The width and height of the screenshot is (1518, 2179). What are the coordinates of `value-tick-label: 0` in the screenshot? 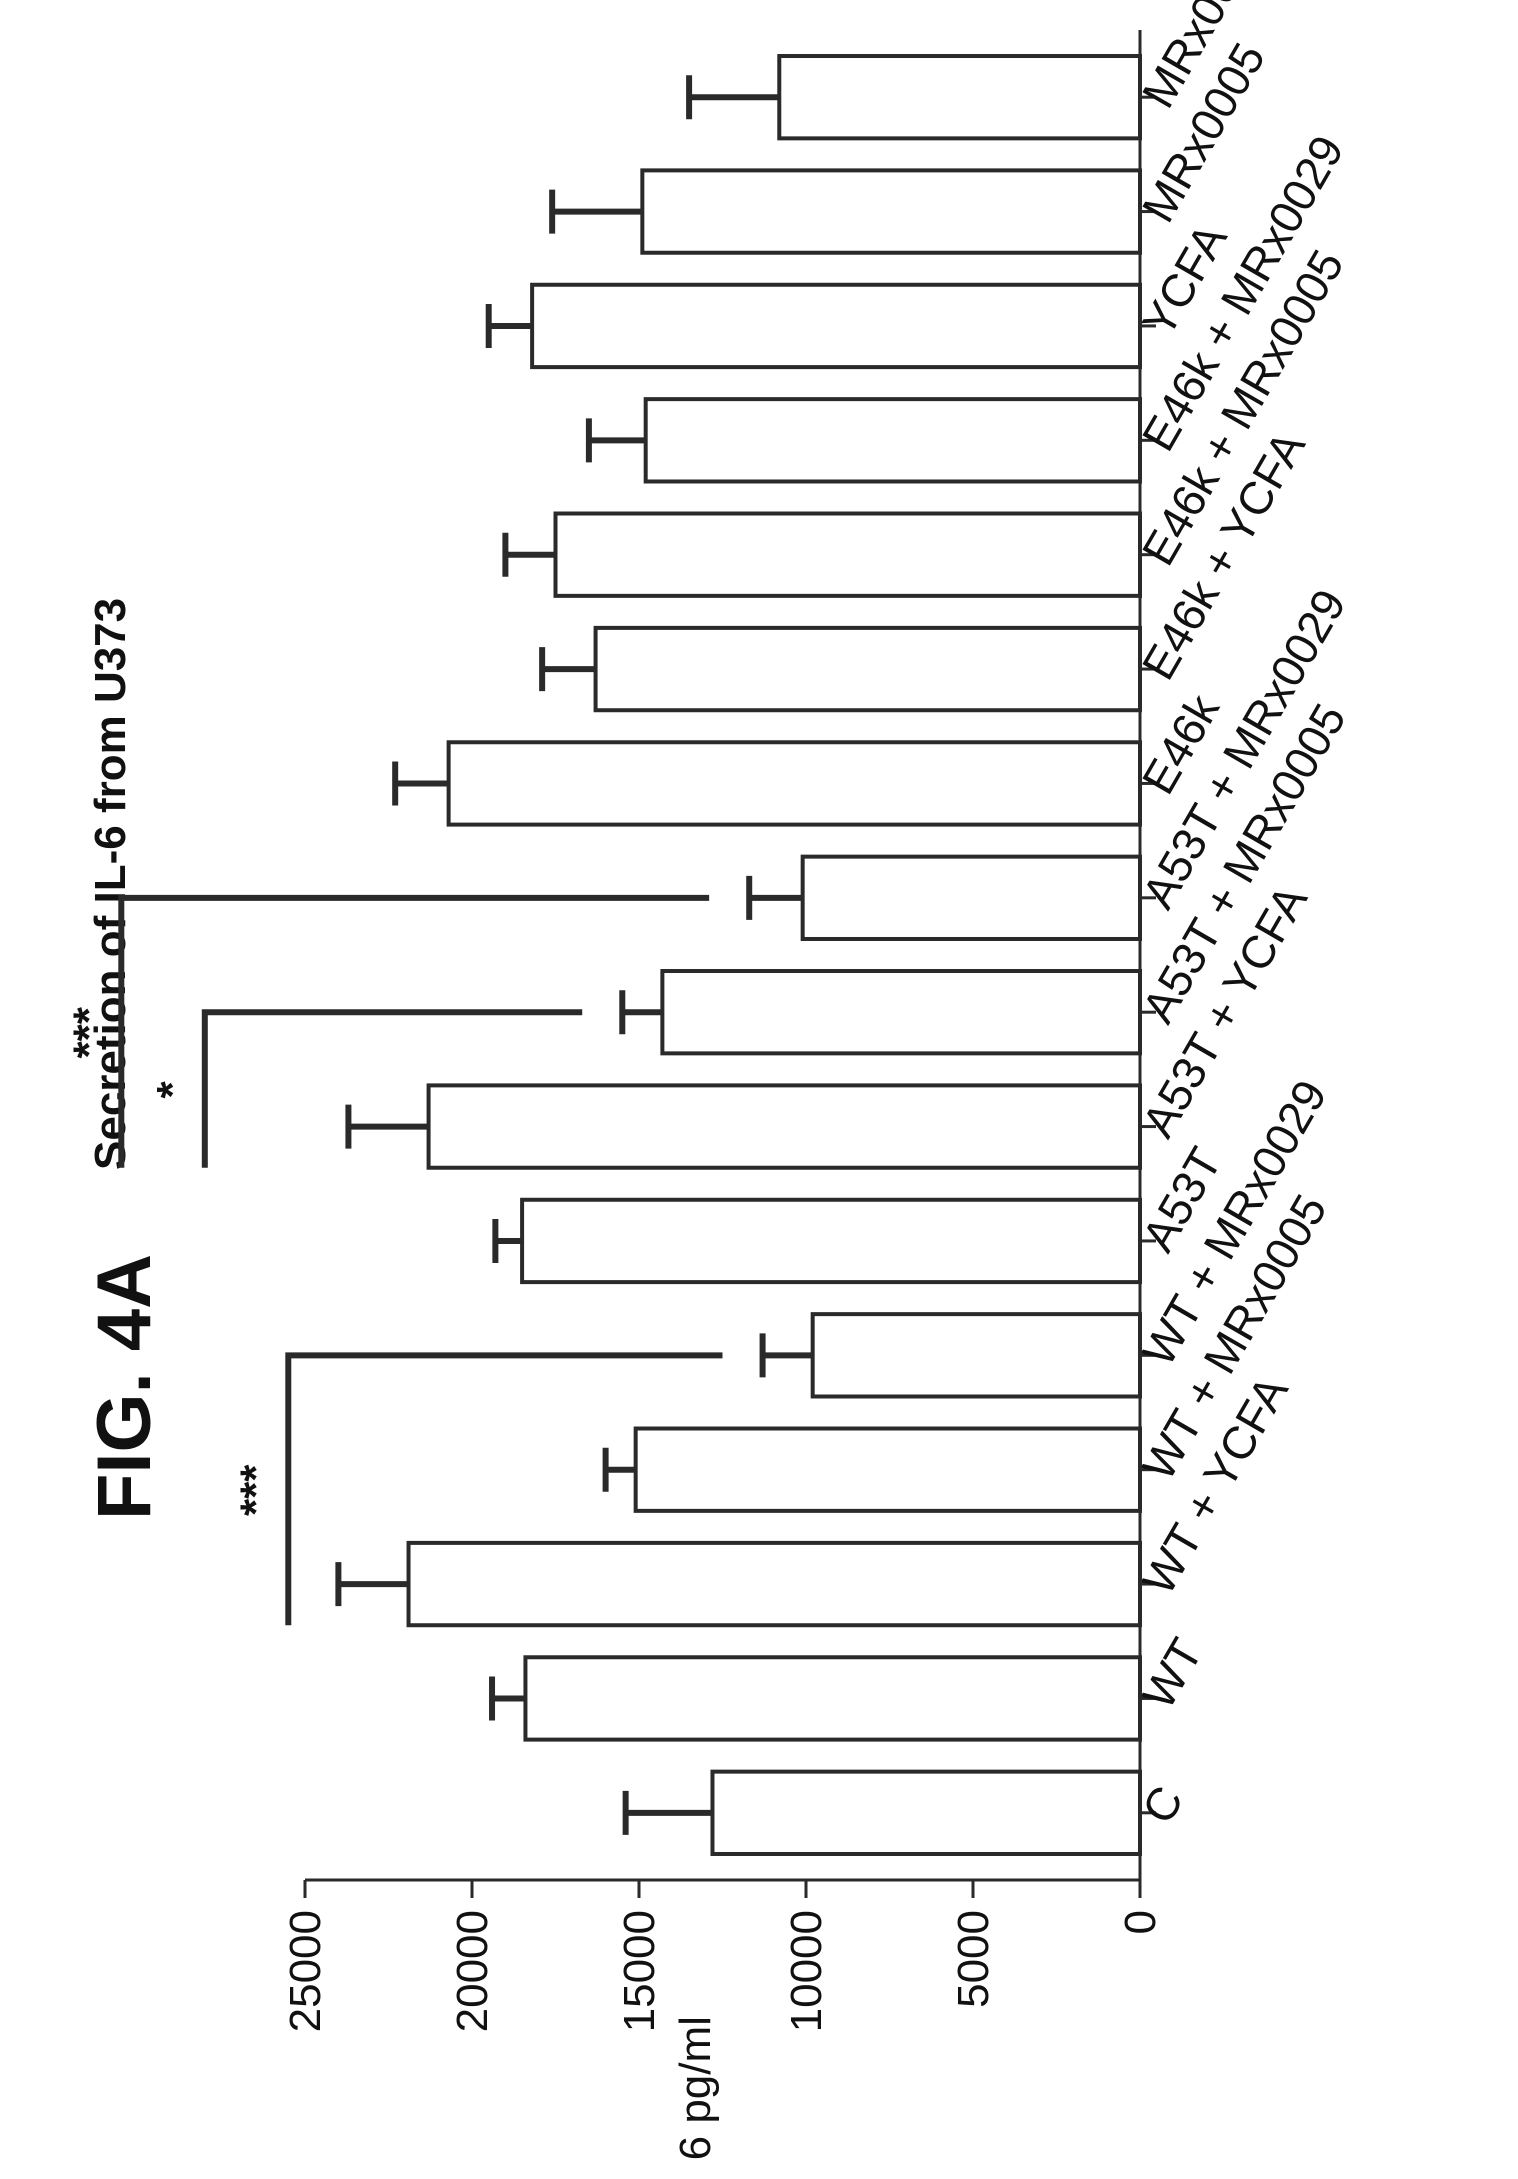 It's located at (1140, 1922).